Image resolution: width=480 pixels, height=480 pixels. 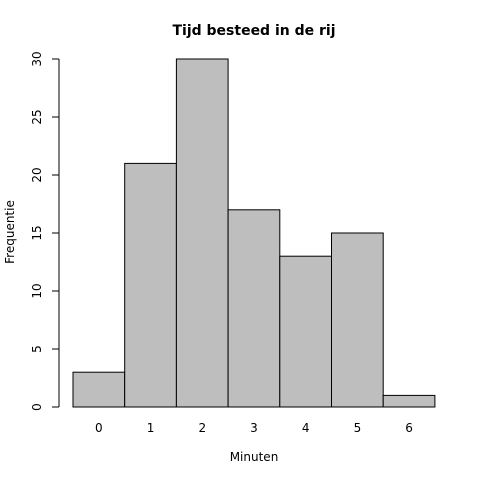 What do you see at coordinates (37, 290) in the screenshot?
I see `y-tick-label-10: 10` at bounding box center [37, 290].